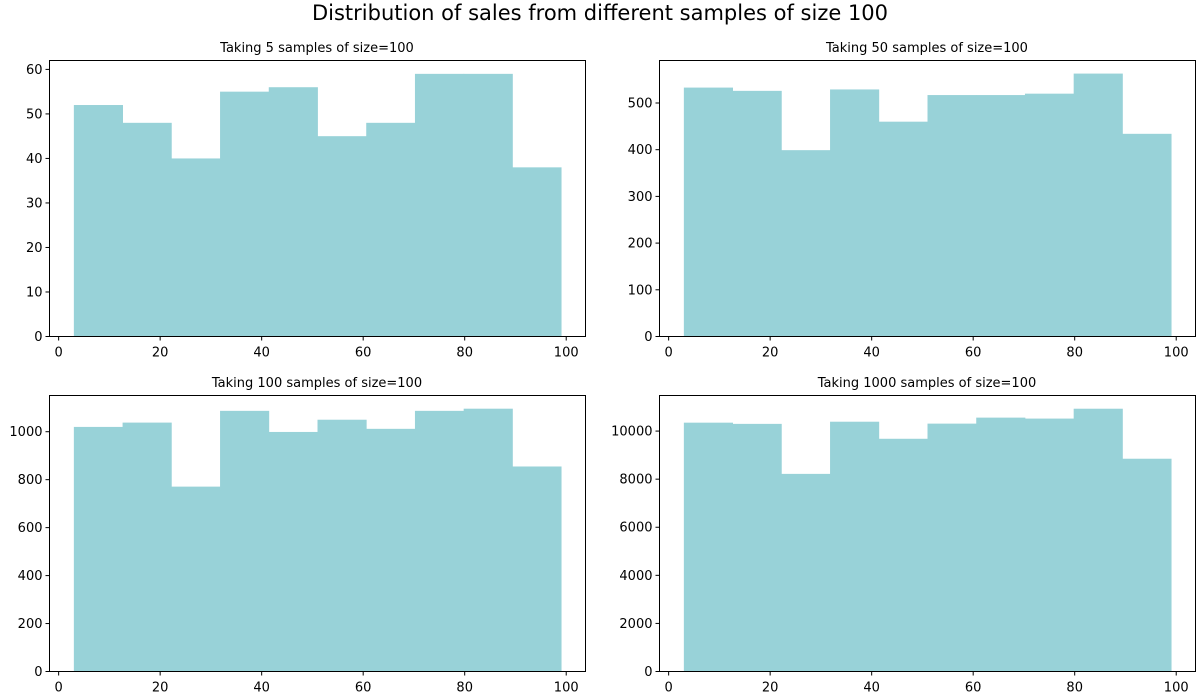 This screenshot has width=1200, height=700. I want to click on y-tick-label: 500, so click(640, 103).